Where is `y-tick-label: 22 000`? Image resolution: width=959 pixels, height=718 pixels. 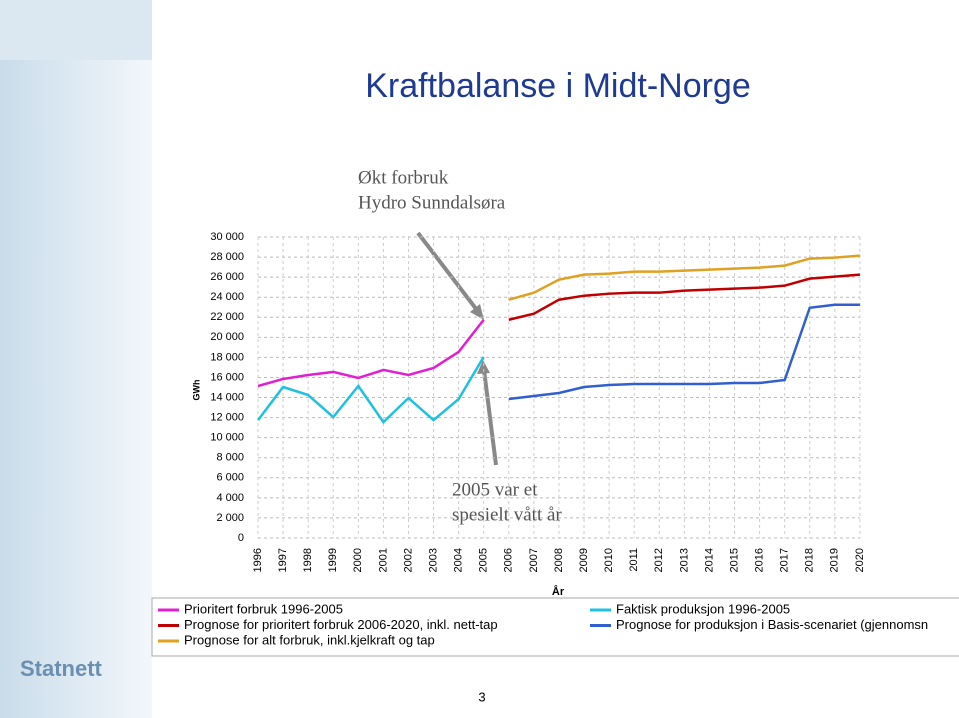 y-tick-label: 22 000 is located at coordinates (227, 317).